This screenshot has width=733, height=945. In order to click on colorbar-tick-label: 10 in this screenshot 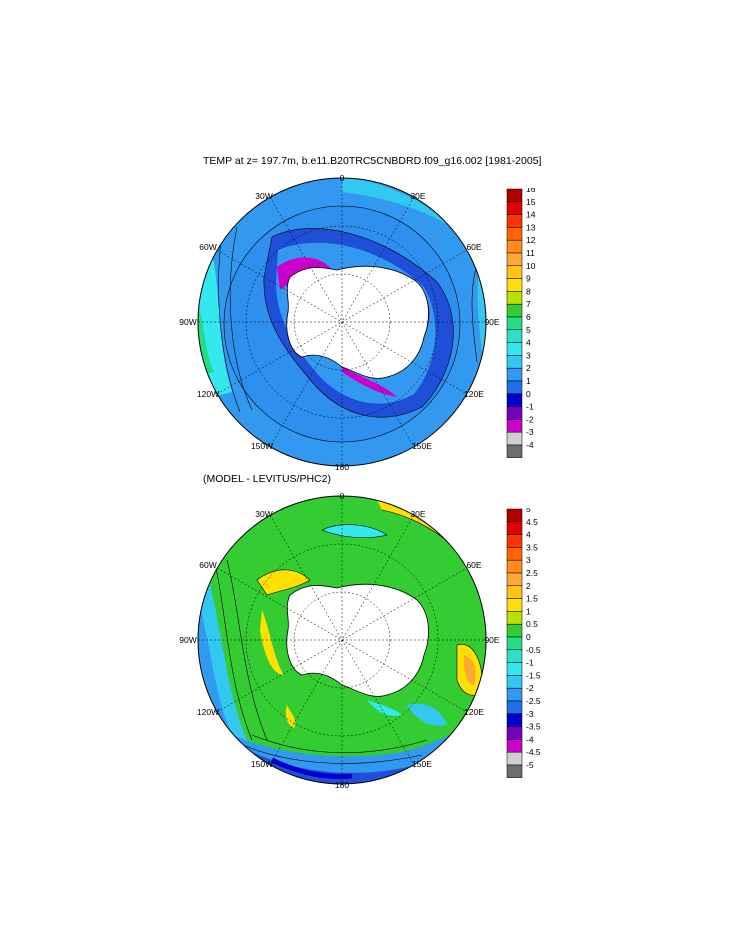, I will do `click(531, 266)`.